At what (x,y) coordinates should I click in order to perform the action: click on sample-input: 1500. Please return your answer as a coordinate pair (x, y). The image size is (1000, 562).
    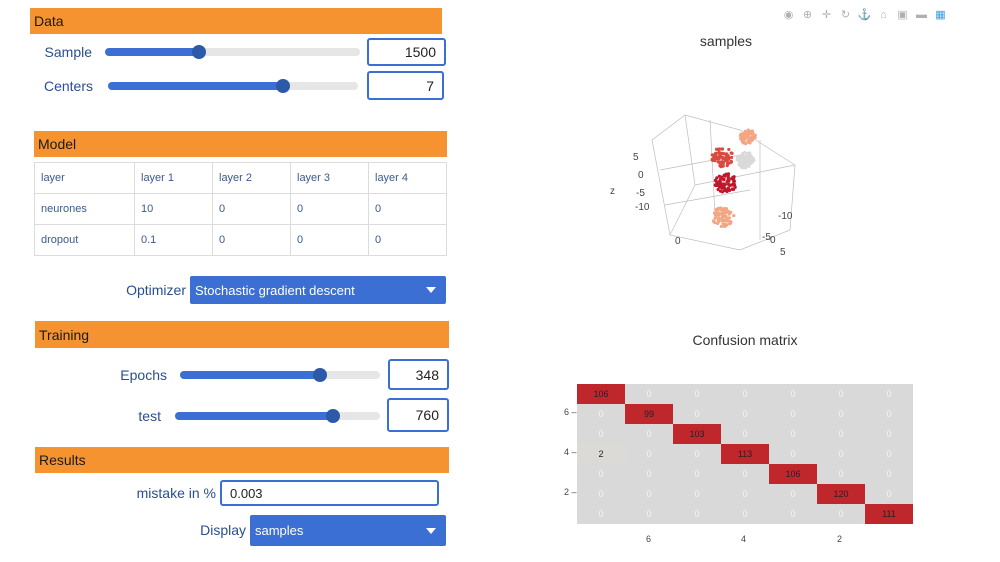
    Looking at the image, I should click on (406, 52).